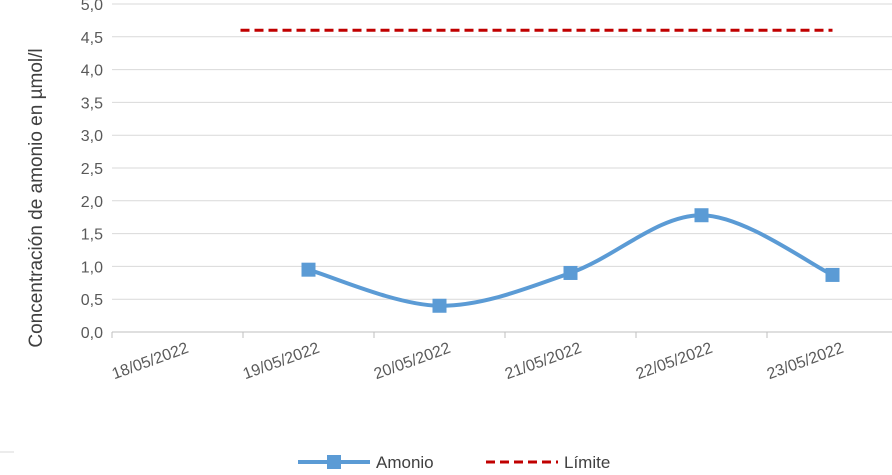  What do you see at coordinates (92, 71) in the screenshot?
I see `y-tick-label: 4,0` at bounding box center [92, 71].